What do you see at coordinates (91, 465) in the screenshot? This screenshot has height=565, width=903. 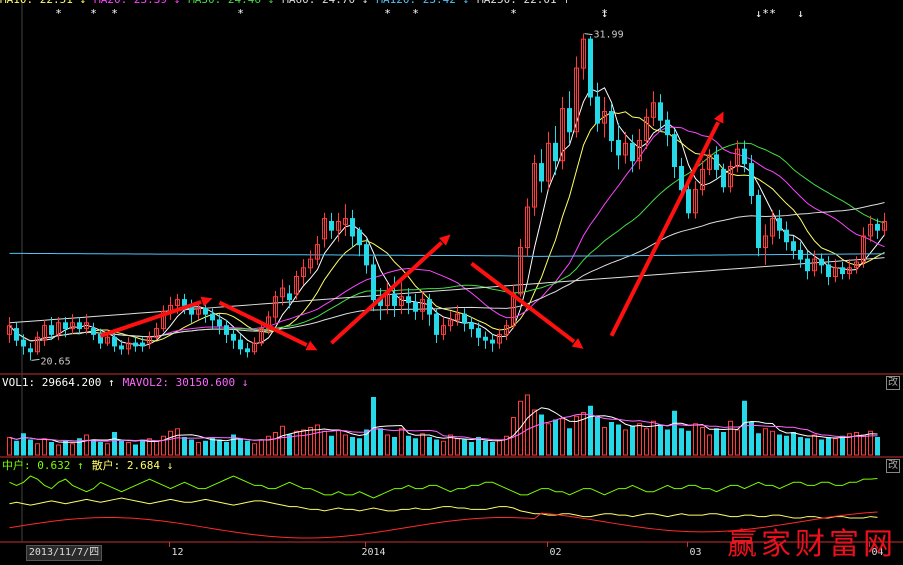 I see `indicator-legend: 中户: 0.632 ↑ 散户: 2.684 ↓` at bounding box center [91, 465].